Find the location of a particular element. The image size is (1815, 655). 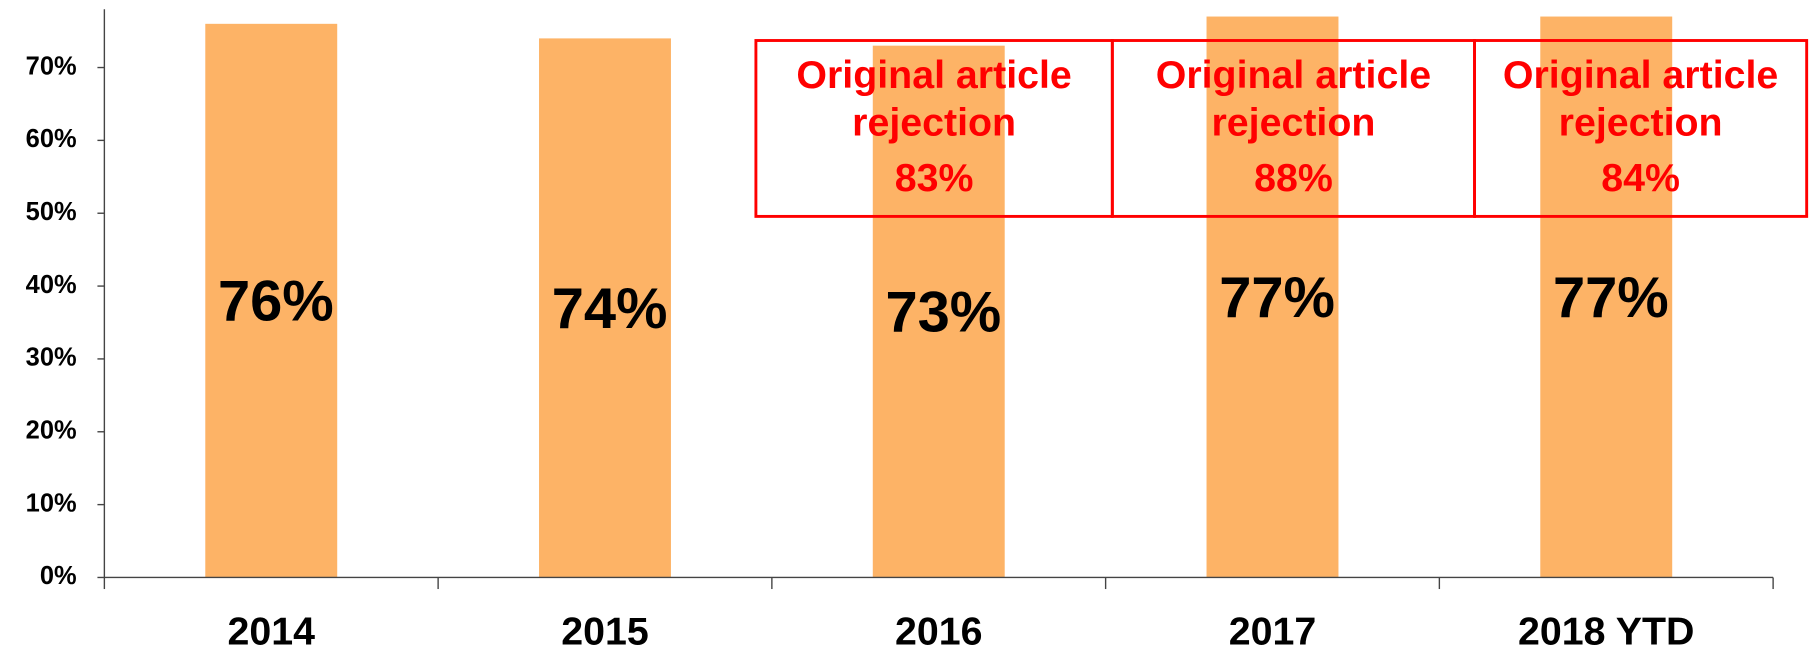

annotation-box is located at coordinates (1641, 128).